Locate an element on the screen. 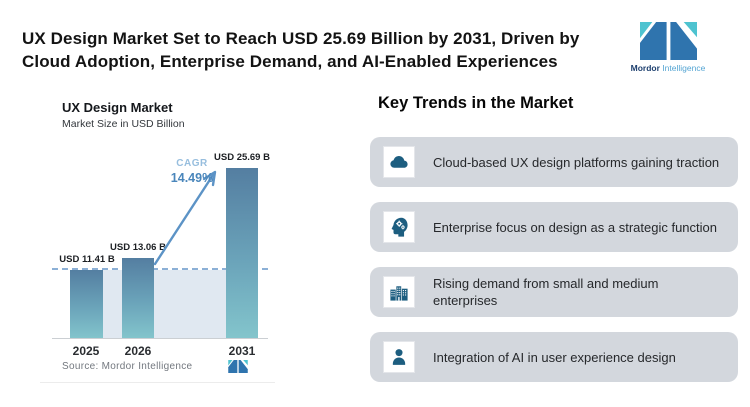 The image size is (750, 407). bar-value-label: USD 13.06 B is located at coordinates (138, 247).